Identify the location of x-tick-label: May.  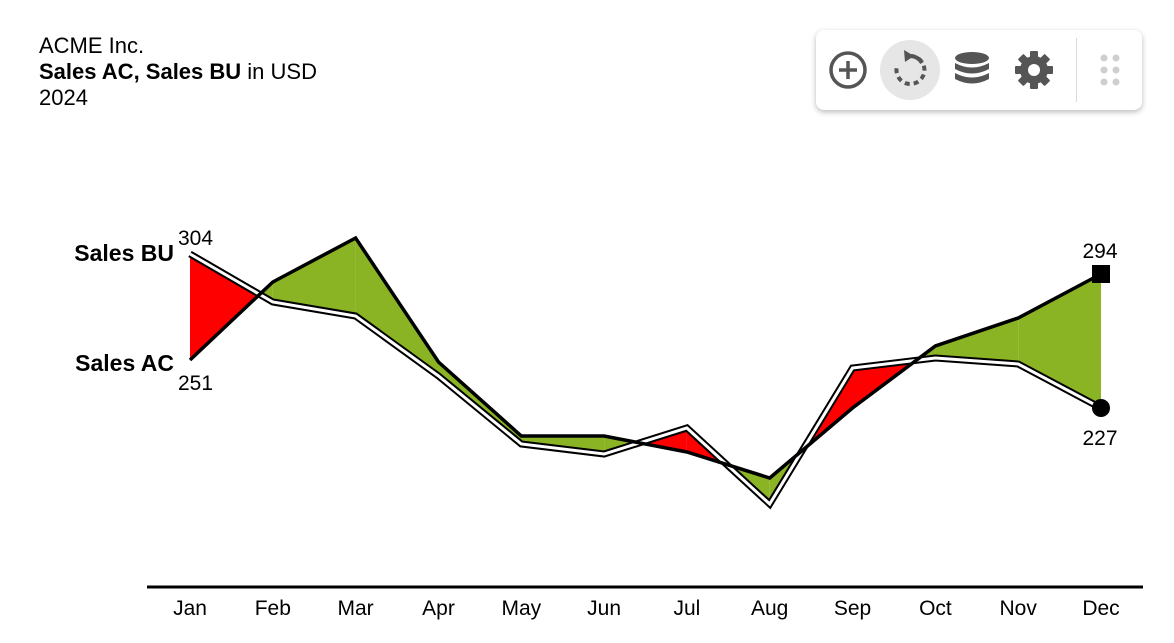
(521, 608).